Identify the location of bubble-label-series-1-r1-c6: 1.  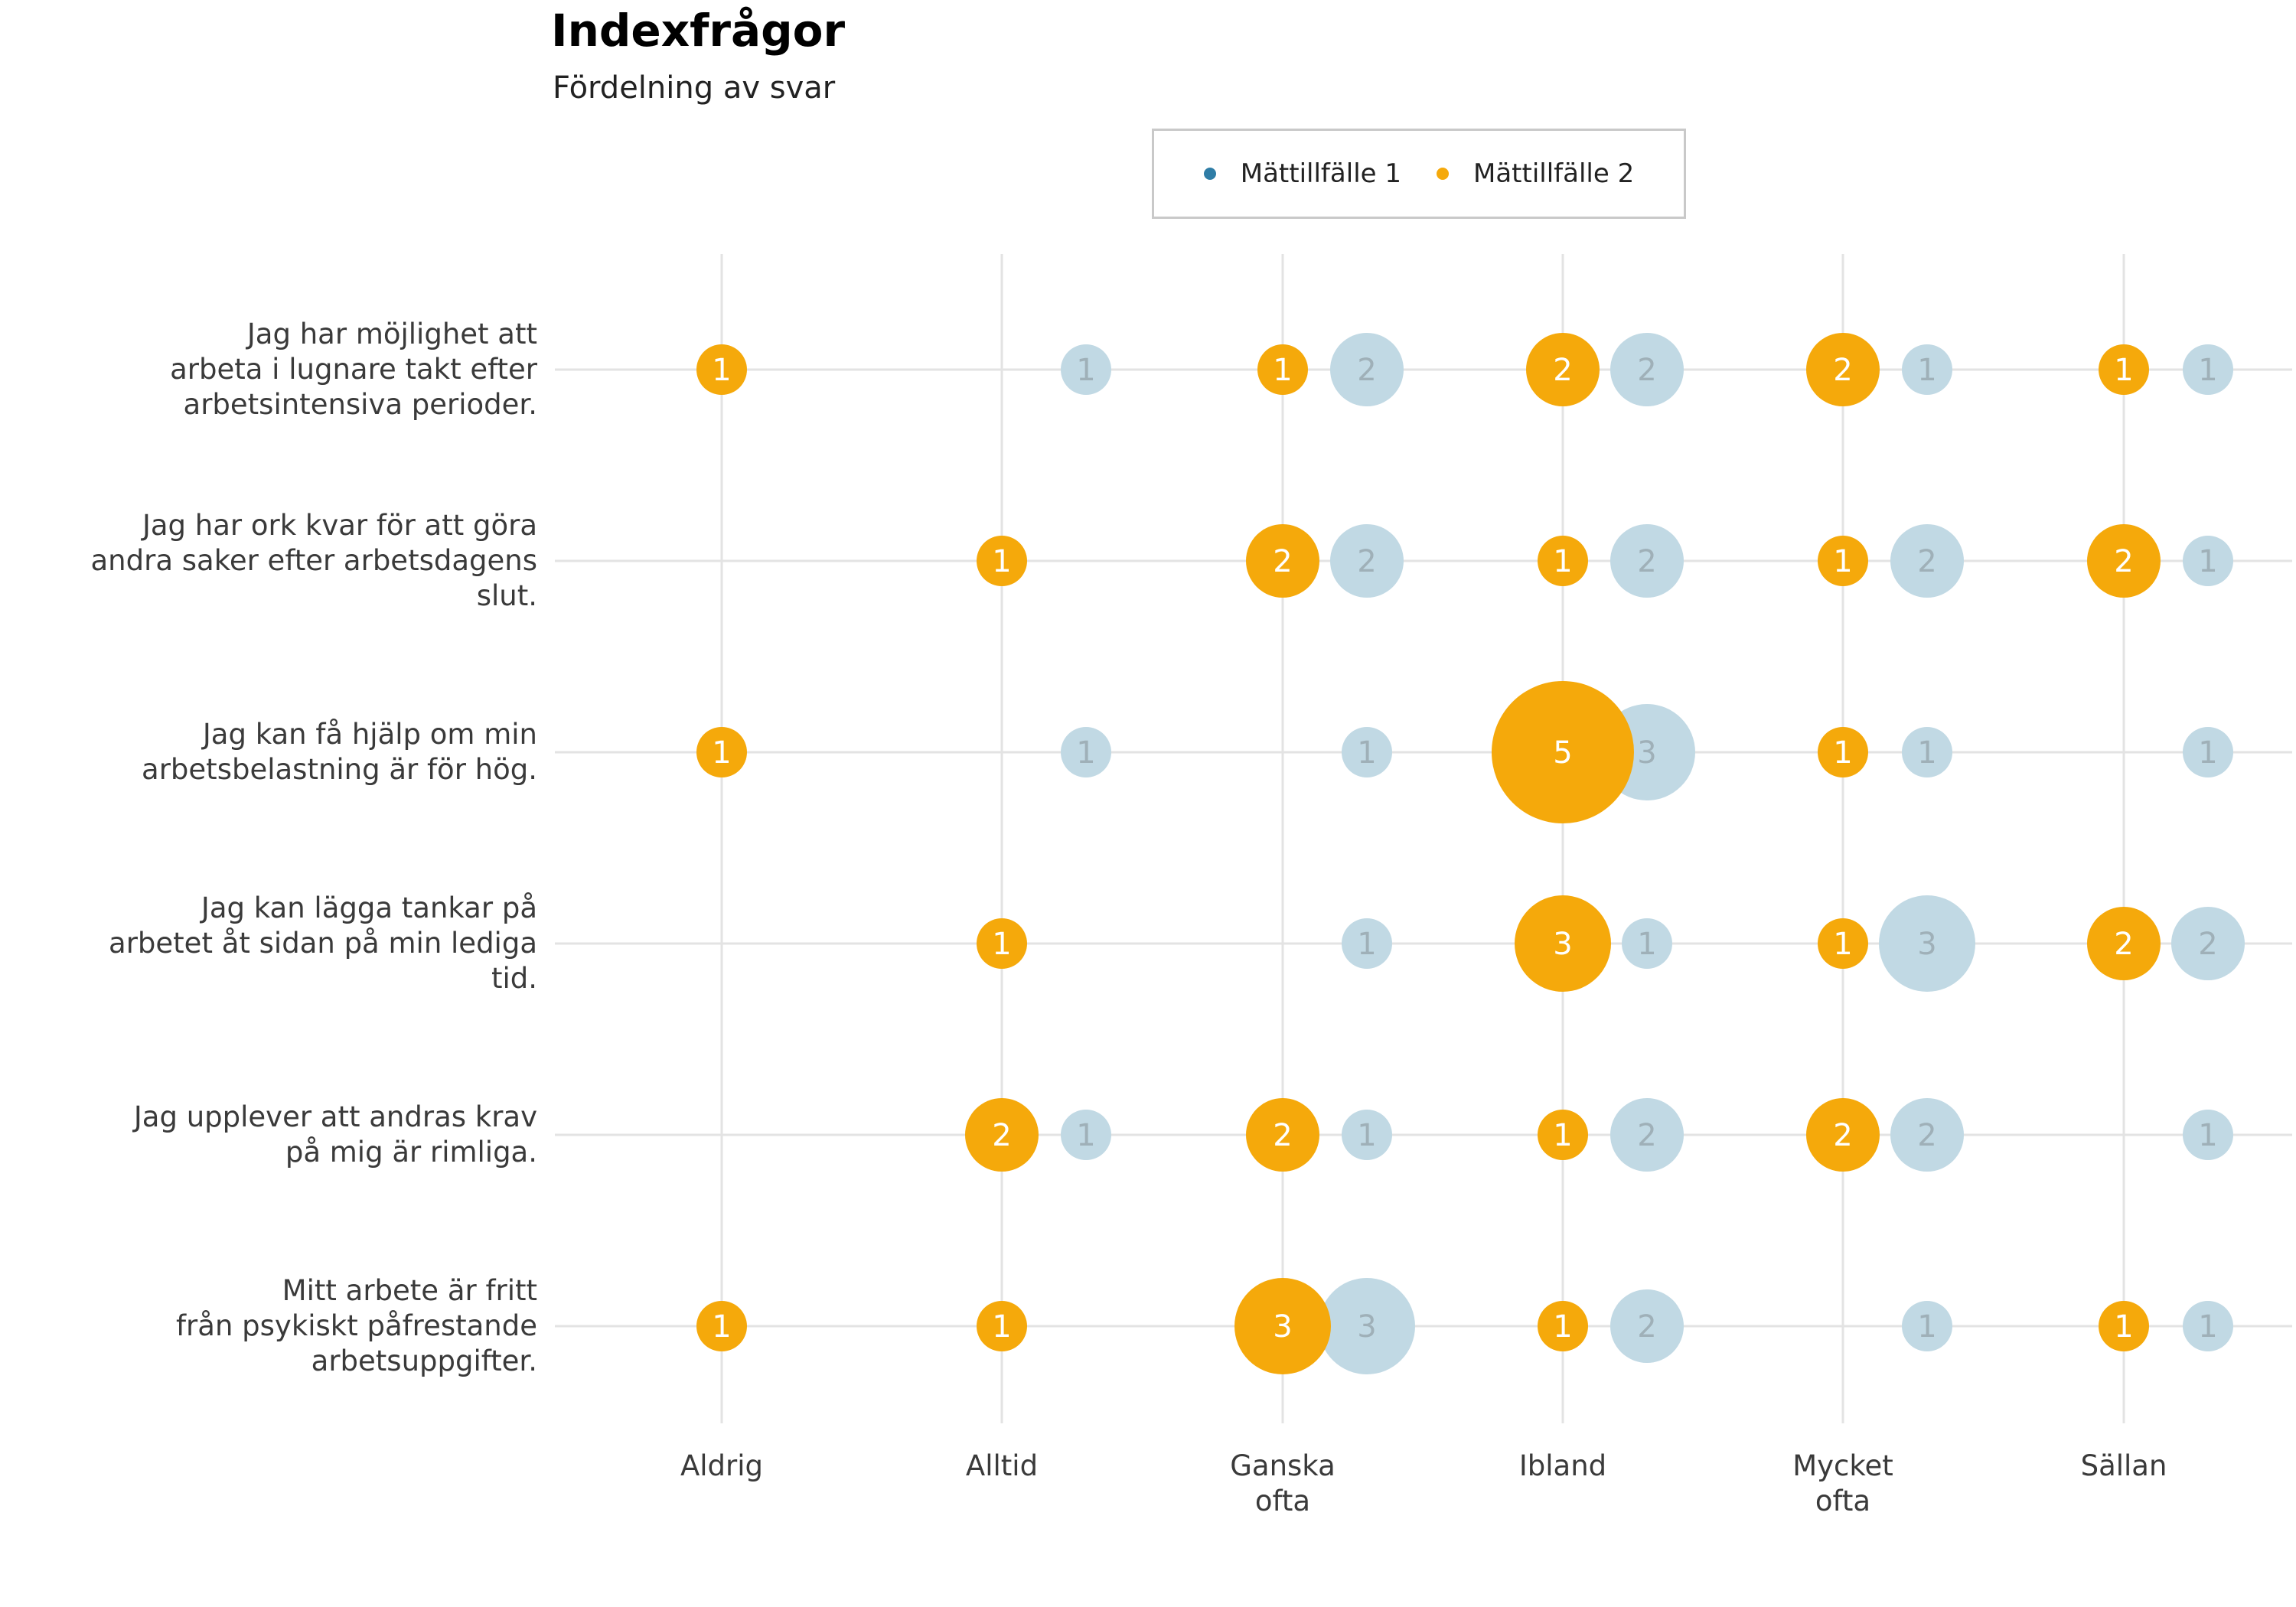
(2207, 370).